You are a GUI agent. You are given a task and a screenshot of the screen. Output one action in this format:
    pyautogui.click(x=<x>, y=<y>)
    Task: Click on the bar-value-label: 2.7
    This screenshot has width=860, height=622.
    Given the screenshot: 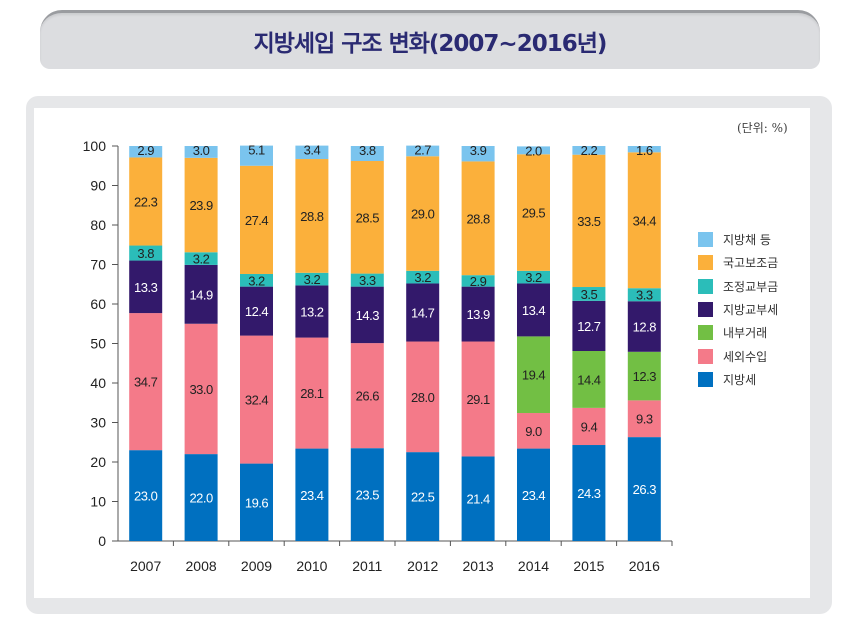 What is the action you would take?
    pyautogui.click(x=422, y=150)
    